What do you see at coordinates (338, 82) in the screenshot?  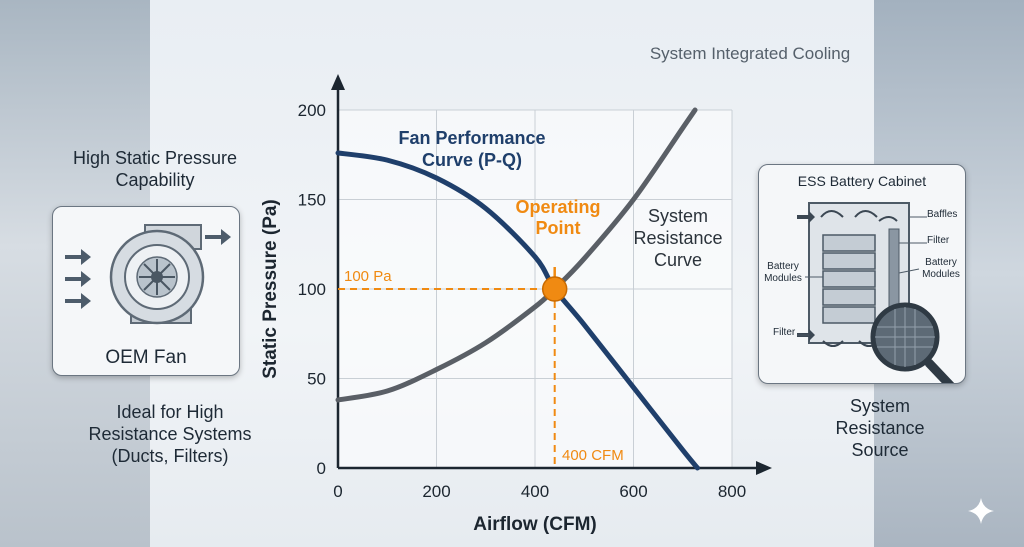 I see `y-axis-arrow` at bounding box center [338, 82].